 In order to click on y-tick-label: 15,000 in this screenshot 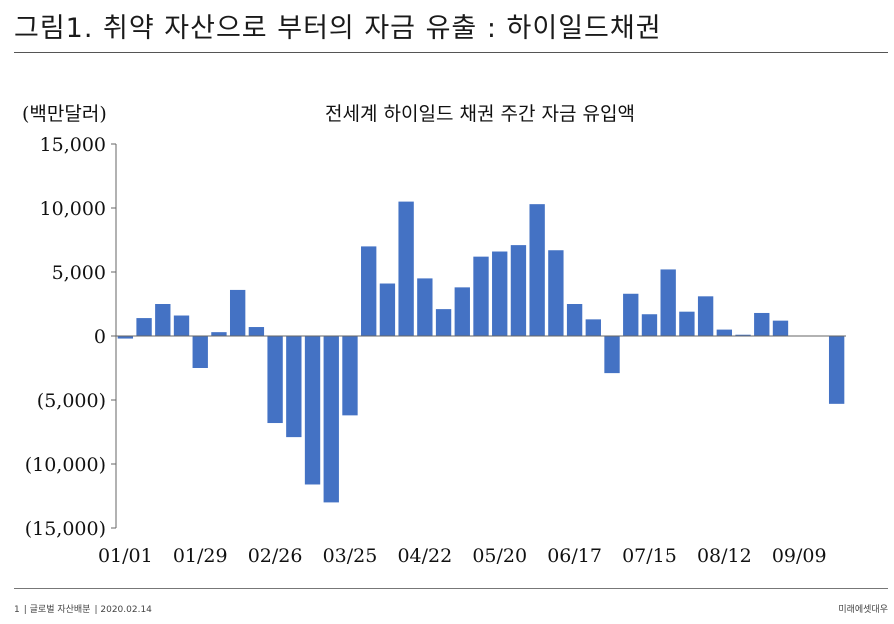, I will do `click(73, 145)`.